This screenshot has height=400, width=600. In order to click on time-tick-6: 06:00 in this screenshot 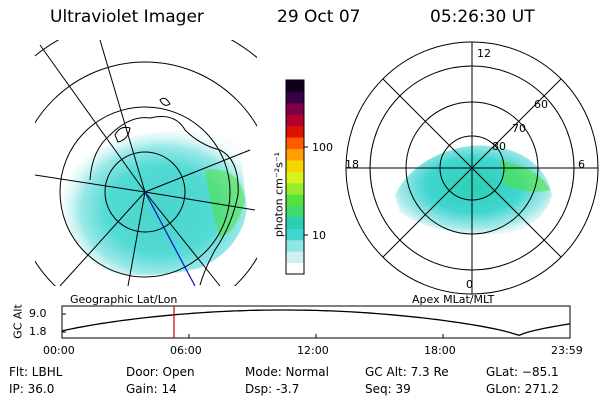, I will do `click(186, 350)`.